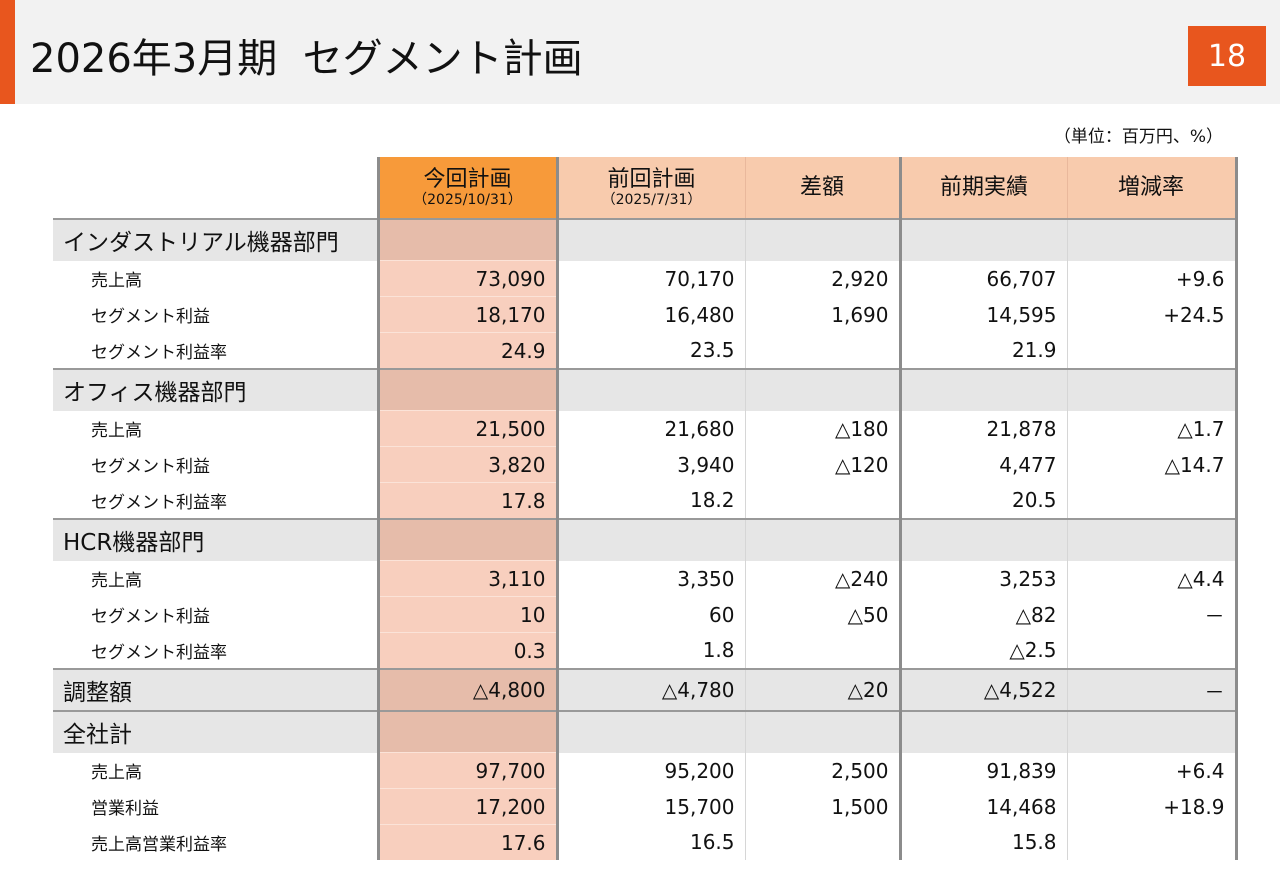 This screenshot has height=886, width=1280. What do you see at coordinates (1152, 689) in the screenshot?
I see `cell-value: －` at bounding box center [1152, 689].